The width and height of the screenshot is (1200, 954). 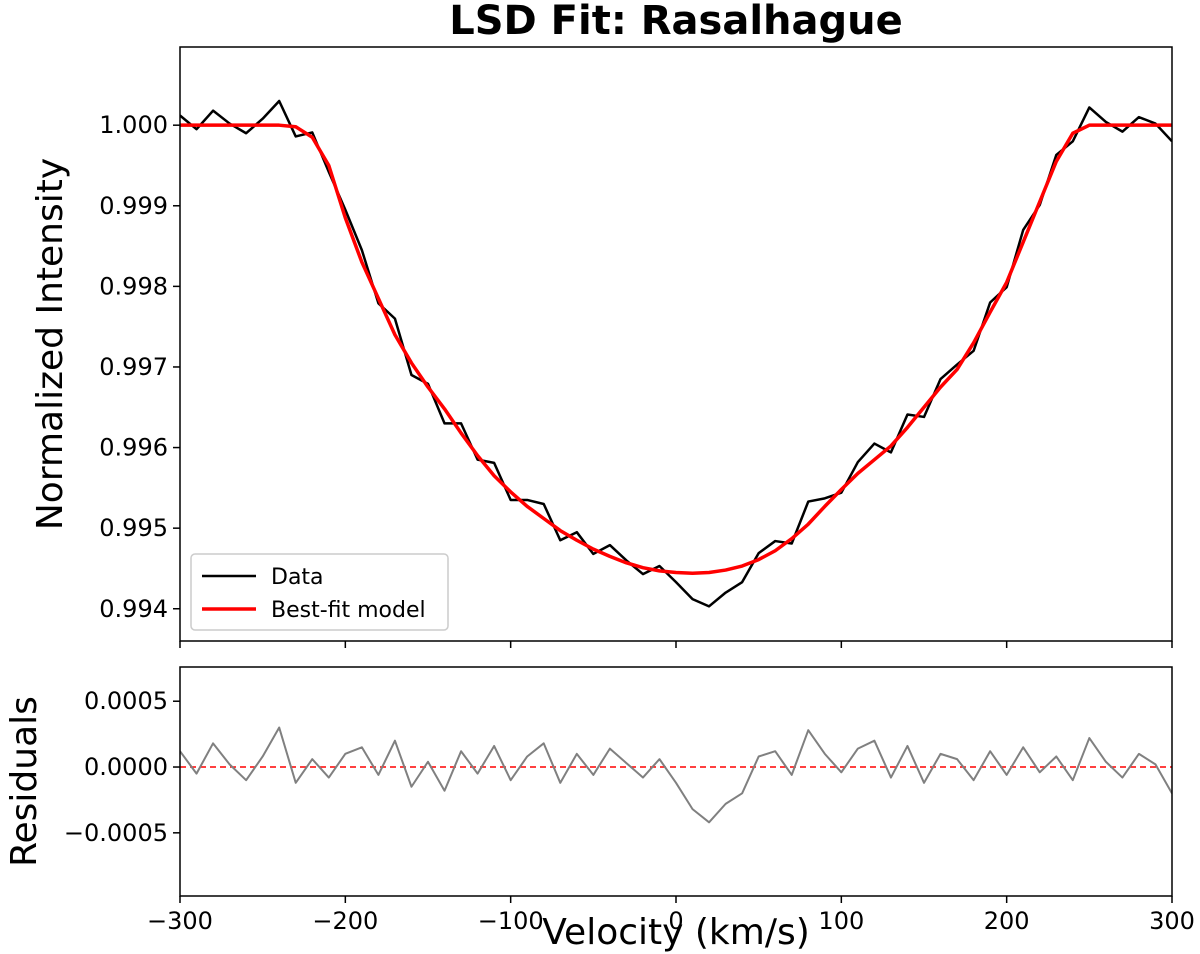 I want to click on x-tick-label: 200, so click(x=1007, y=921).